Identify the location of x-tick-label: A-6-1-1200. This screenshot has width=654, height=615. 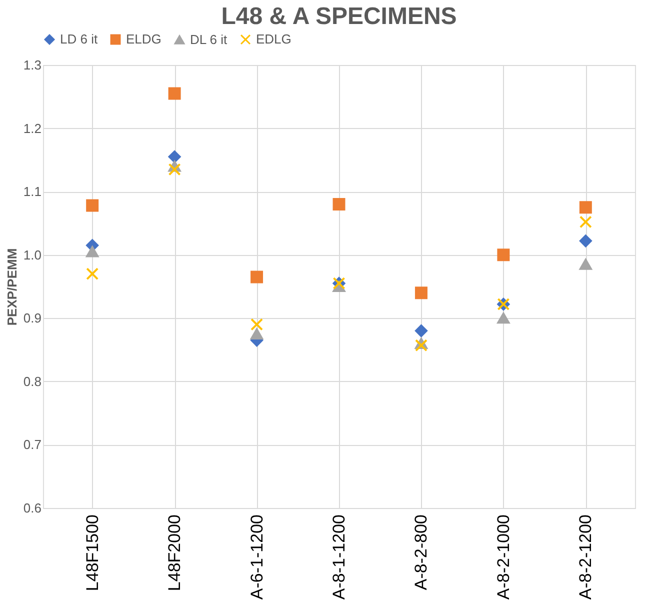
(256, 557).